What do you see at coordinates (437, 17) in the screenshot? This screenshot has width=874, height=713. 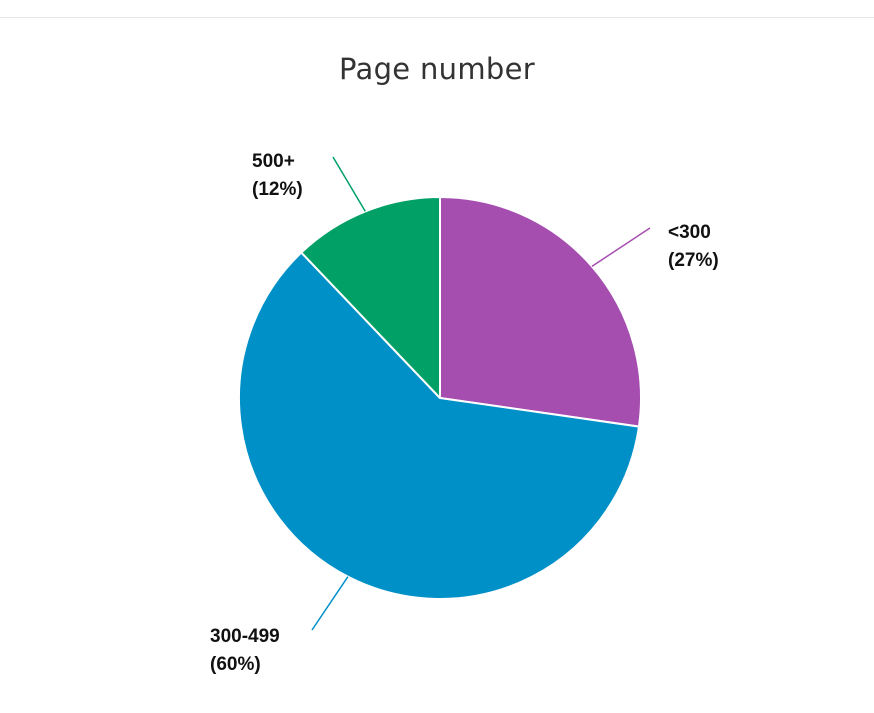 I see `top-divider` at bounding box center [437, 17].